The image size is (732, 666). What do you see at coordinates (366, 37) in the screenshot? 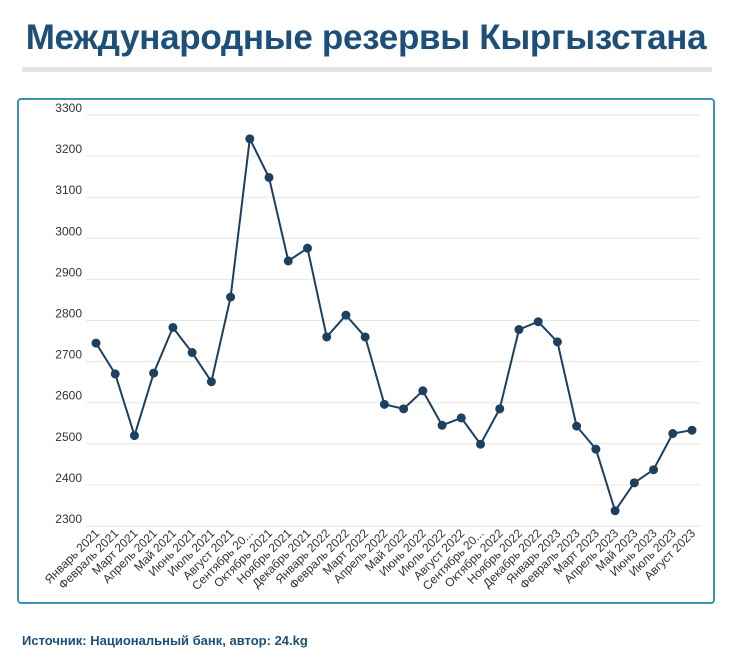
I see `chart-title: Международные резервы Кыргызстана` at bounding box center [366, 37].